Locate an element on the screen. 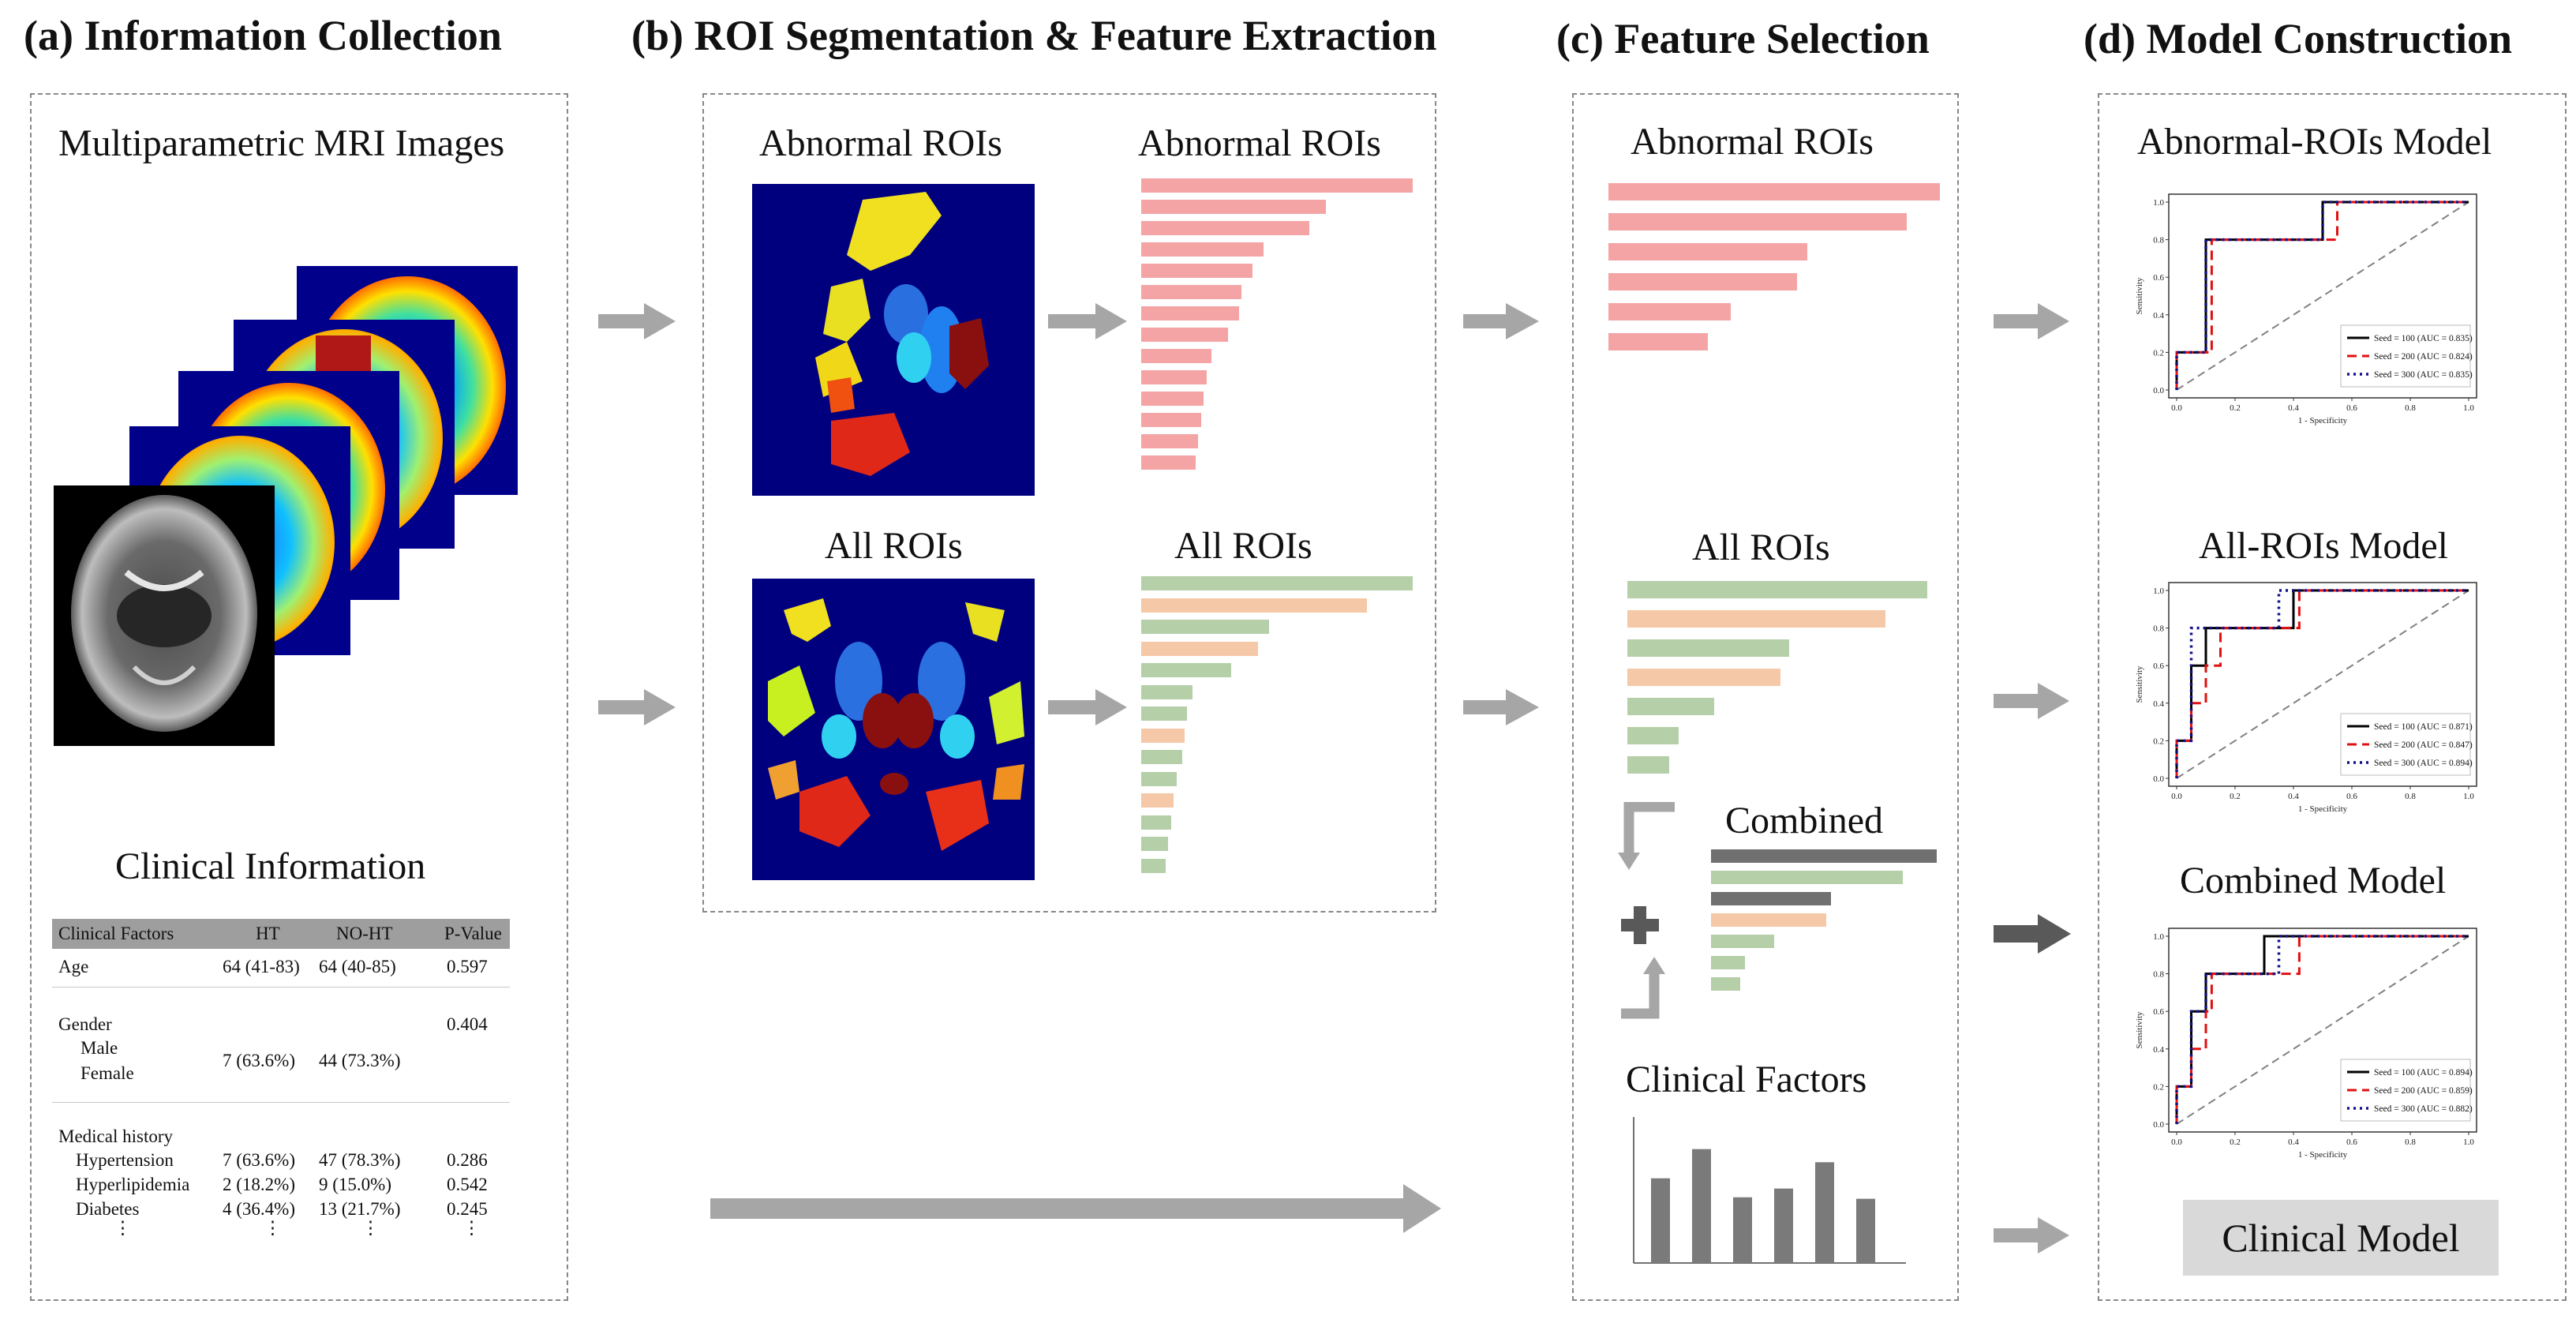 Image resolution: width=2576 pixels, height=1323 pixels. clinical-factors-chart is located at coordinates (1769, 1190).